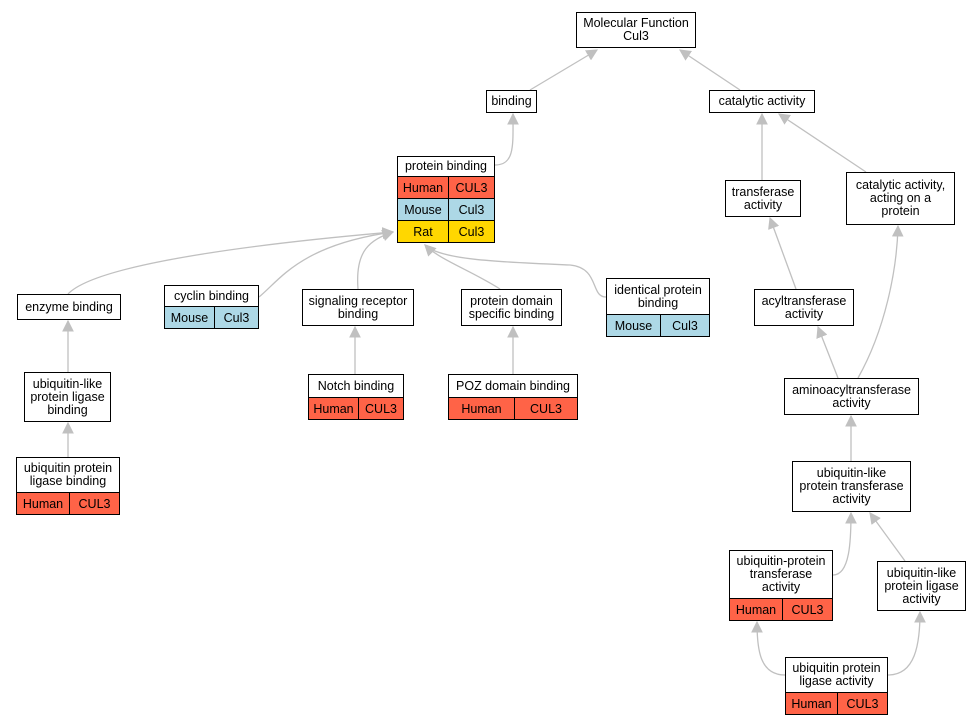 The height and width of the screenshot is (725, 980). I want to click on go-term-node-ubl-ligase: ubiquitin-like protein ligase activity, so click(921, 586).